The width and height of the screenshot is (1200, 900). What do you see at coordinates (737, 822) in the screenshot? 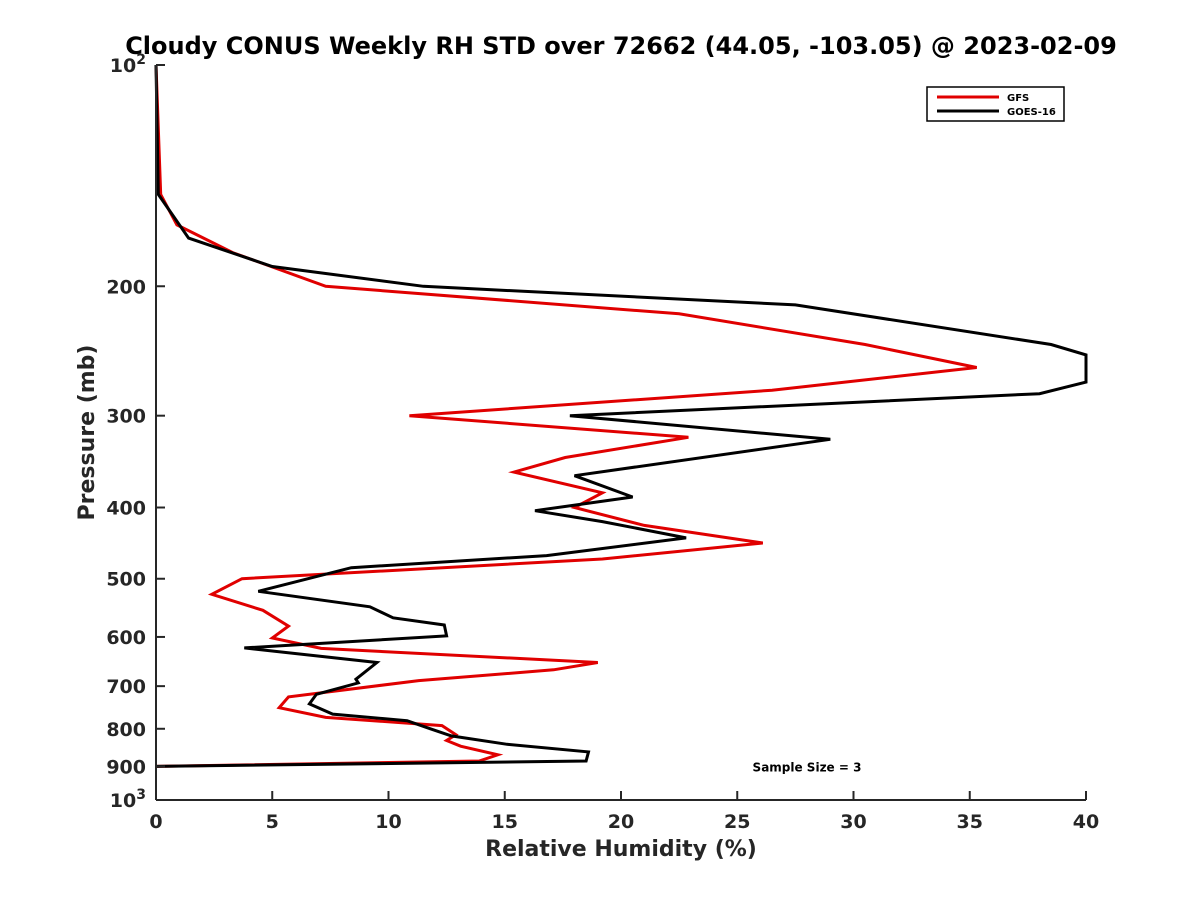
I see `x-tick-label: 25` at bounding box center [737, 822].